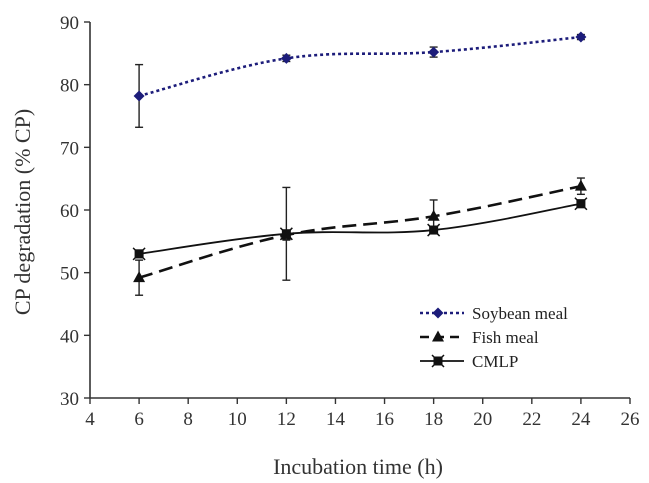 The width and height of the screenshot is (649, 483). Describe the element at coordinates (69, 23) in the screenshot. I see `y-tick-label: 90` at that location.